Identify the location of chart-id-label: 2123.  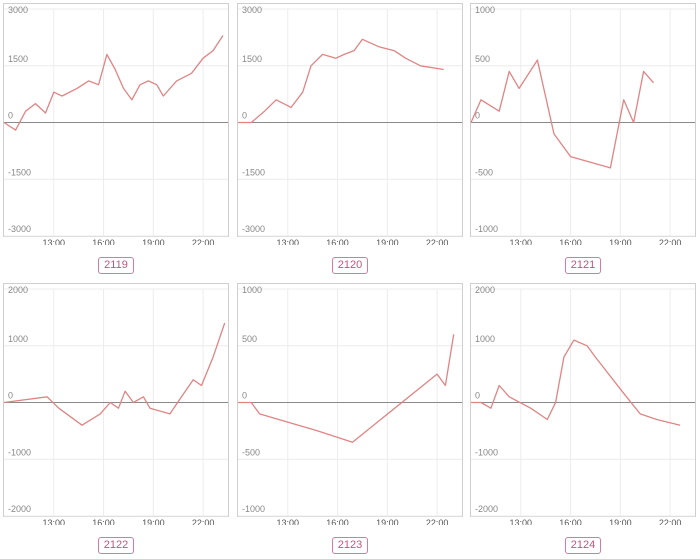
(350, 545).